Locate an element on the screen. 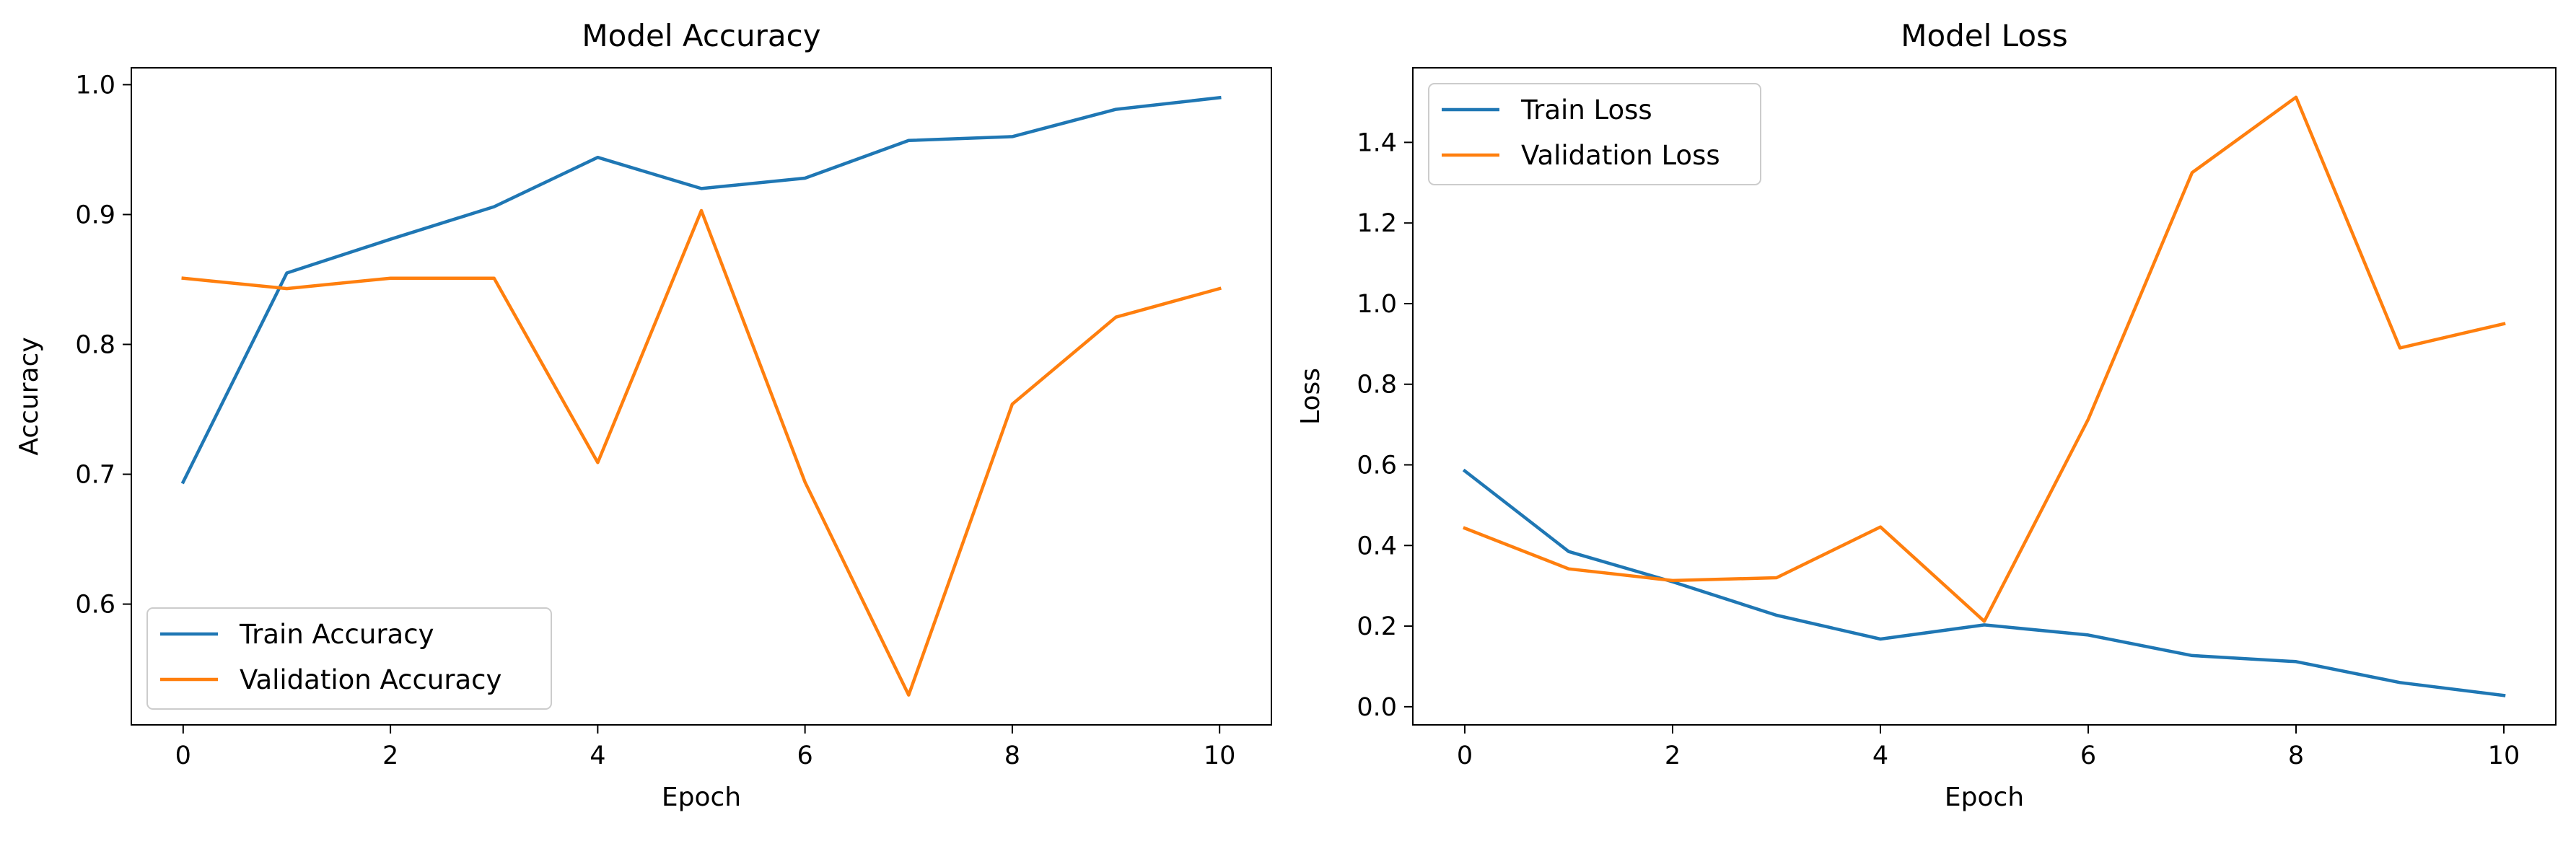 This screenshot has height=841, width=2576. chart-title: Model Accuracy is located at coordinates (701, 35).